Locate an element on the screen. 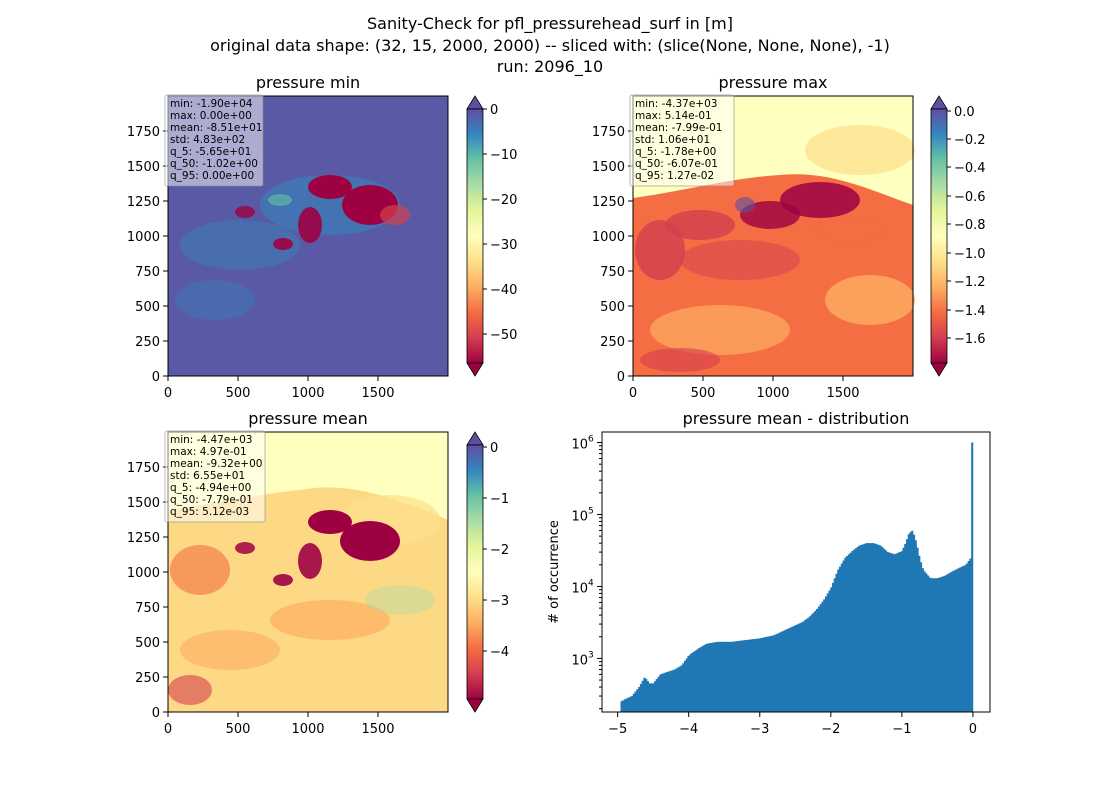 This screenshot has height=800, width=1100. y-tick-label: 0 is located at coordinates (156, 713).